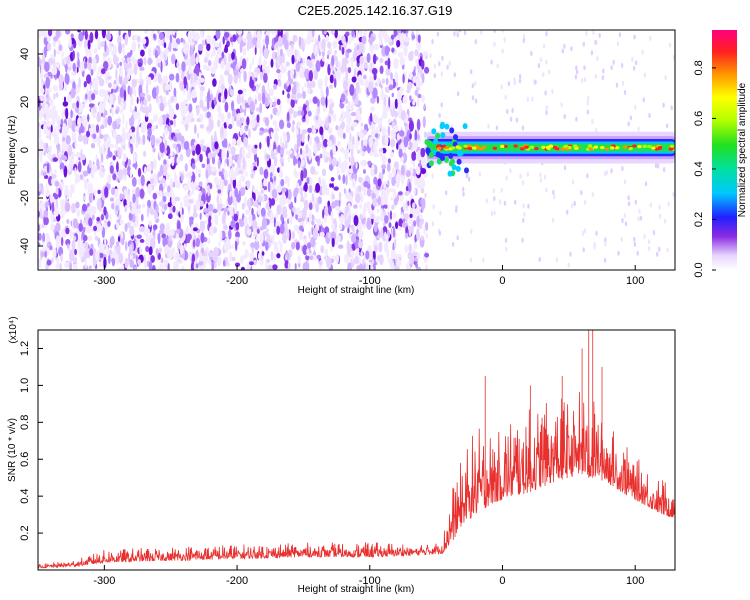 This screenshot has height=600, width=750. What do you see at coordinates (13, 329) in the screenshot?
I see `snr-scale-label: (x10⁴)` at bounding box center [13, 329].